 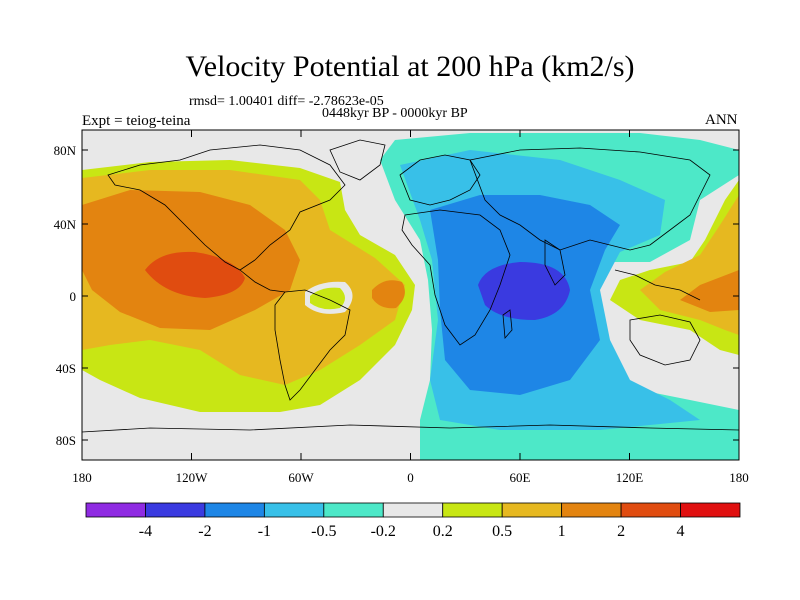 What do you see at coordinates (286, 101) in the screenshot?
I see `rmsd-diff-text: rmsd= 1.00401 diff= -2.78623e-05` at bounding box center [286, 101].